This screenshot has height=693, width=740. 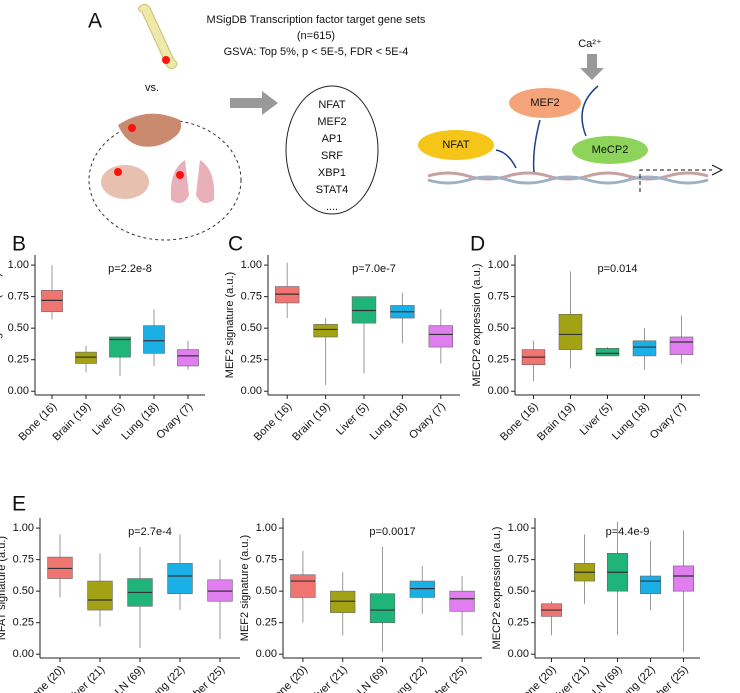 I want to click on panel-label: D, so click(x=477, y=244).